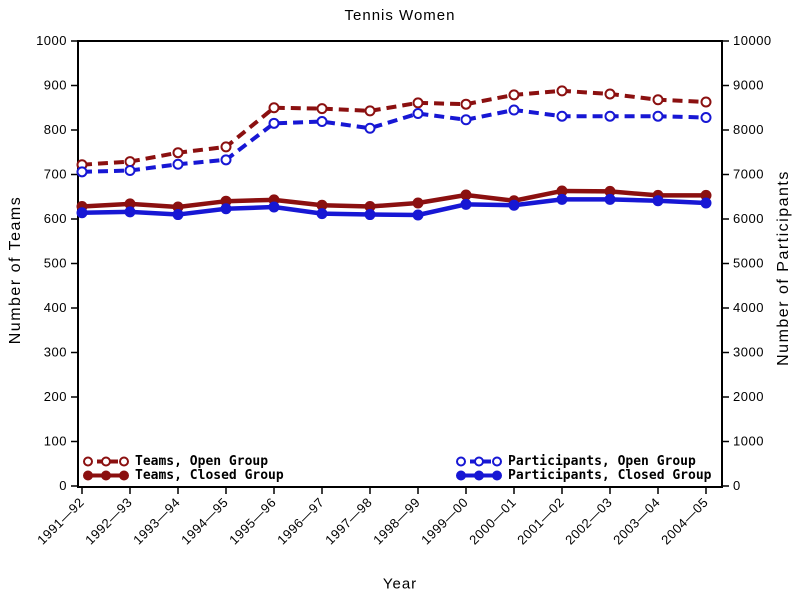 The width and height of the screenshot is (800, 600). What do you see at coordinates (209, 475) in the screenshot?
I see `legend-label-teams-closed: Teams, Closed Group` at bounding box center [209, 475].